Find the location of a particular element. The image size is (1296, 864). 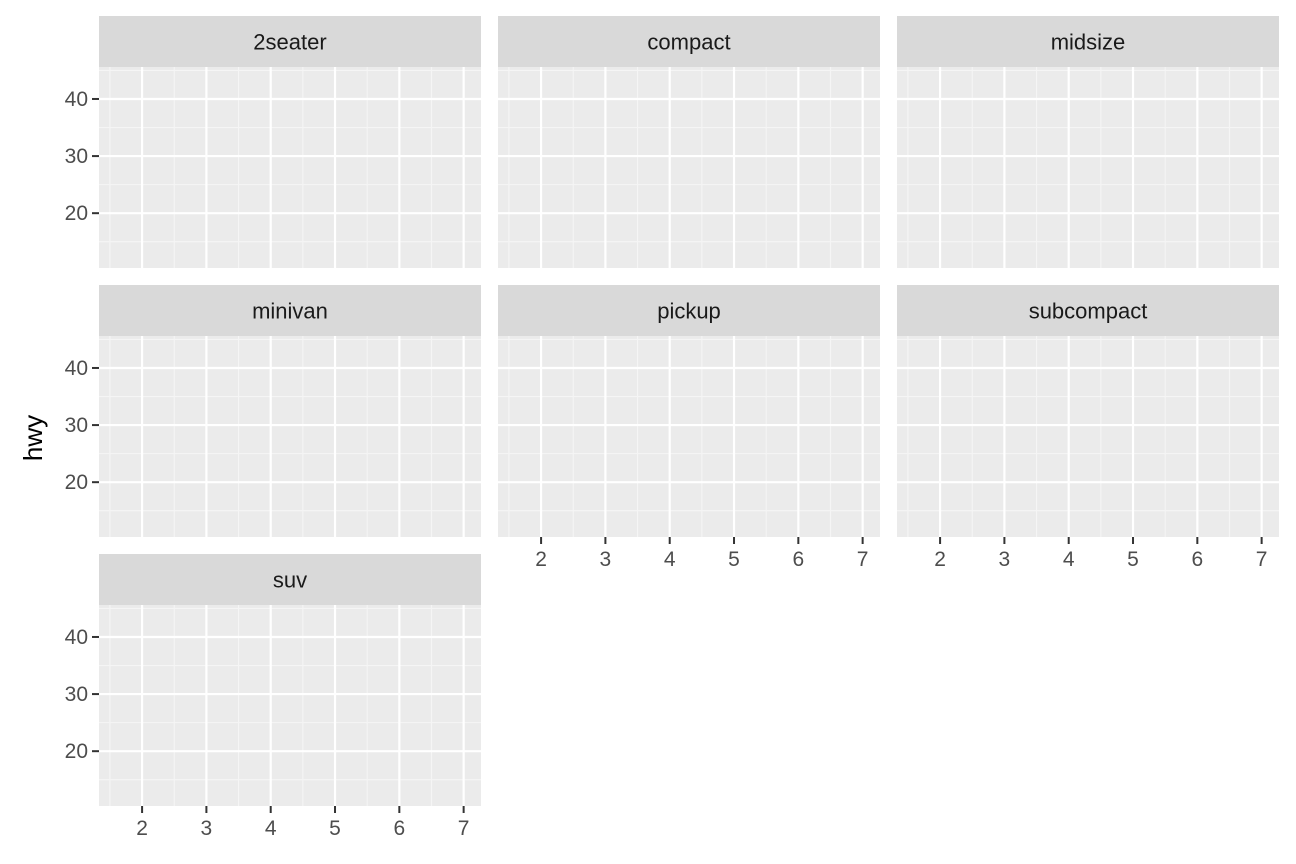

facet-strip-label: pickup is located at coordinates (689, 311).